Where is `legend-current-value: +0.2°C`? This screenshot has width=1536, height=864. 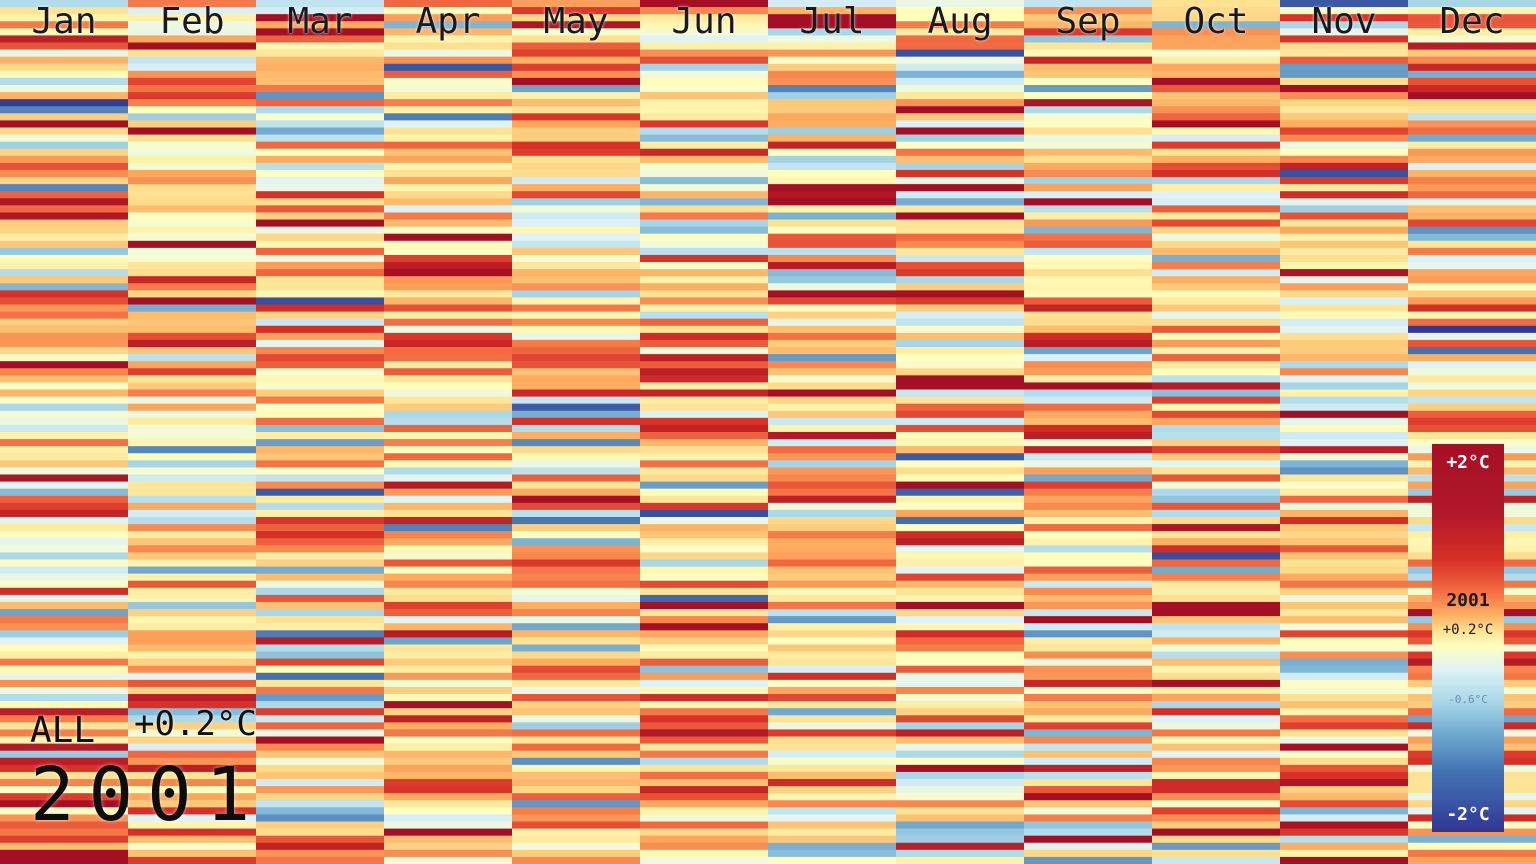
legend-current-value: +0.2°C is located at coordinates (1468, 630).